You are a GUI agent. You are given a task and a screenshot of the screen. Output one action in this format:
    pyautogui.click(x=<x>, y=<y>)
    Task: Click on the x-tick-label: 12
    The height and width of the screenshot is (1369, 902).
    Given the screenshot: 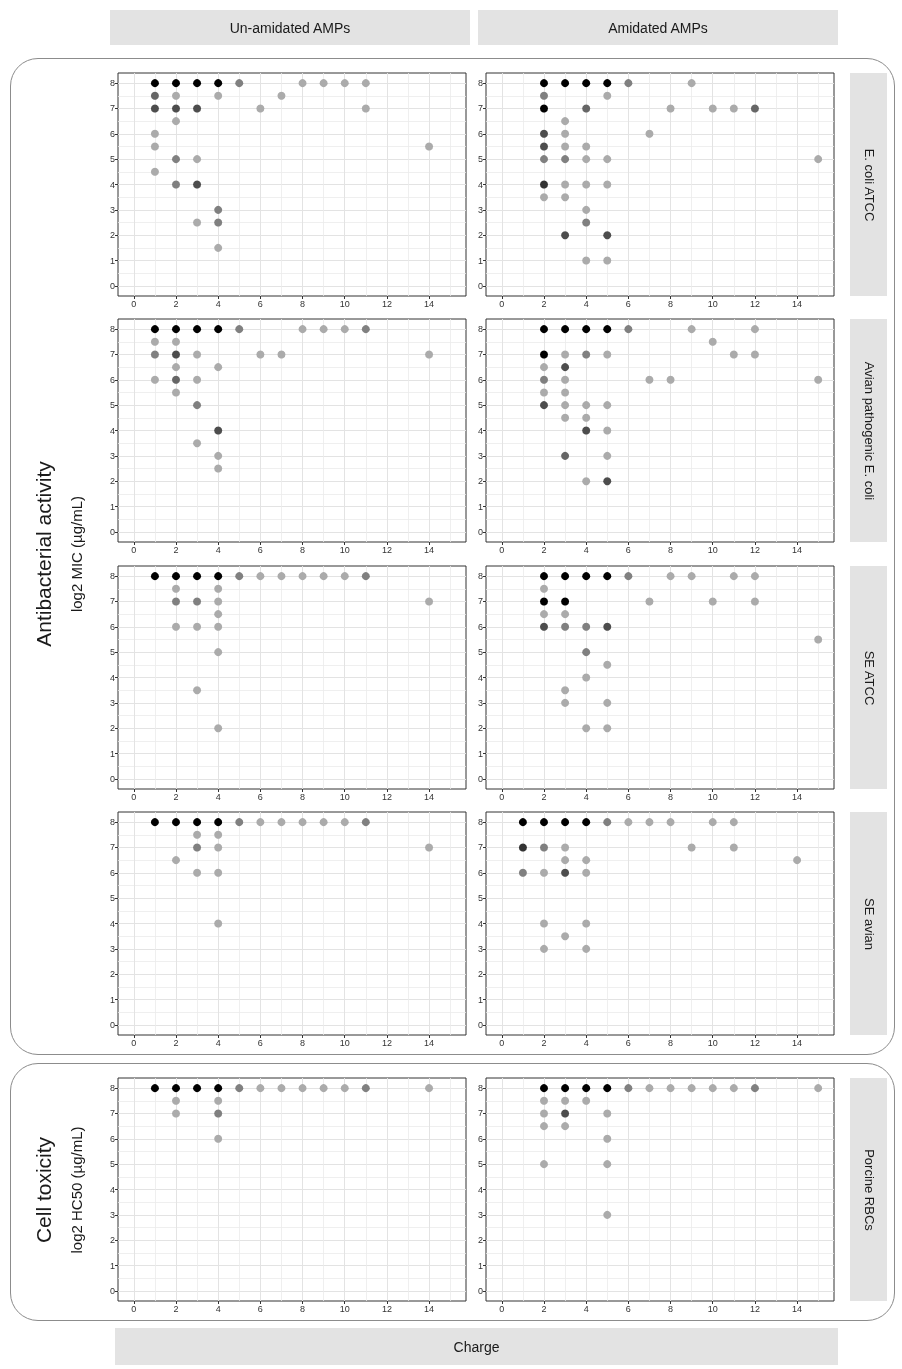 What is the action you would take?
    pyautogui.click(x=754, y=1308)
    